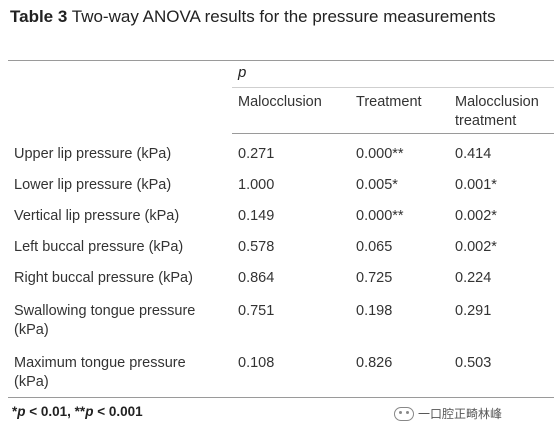 The height and width of the screenshot is (432, 560). What do you see at coordinates (256, 278) in the screenshot?
I see `row-value: 0.864` at bounding box center [256, 278].